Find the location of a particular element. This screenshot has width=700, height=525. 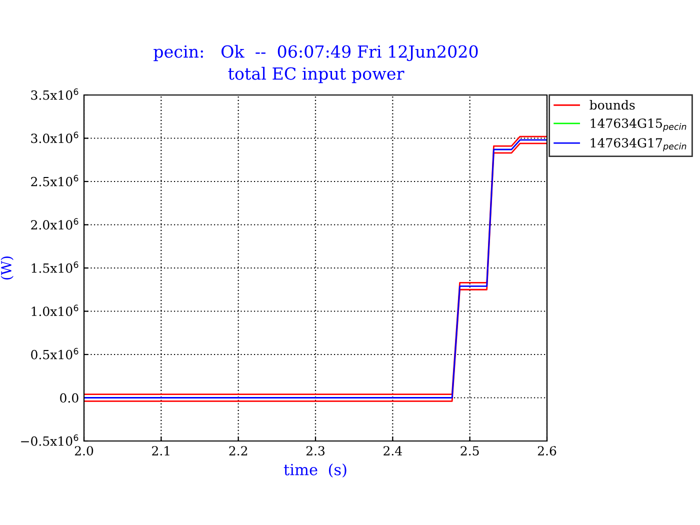

x-axis-title: time (s) is located at coordinates (315, 471).